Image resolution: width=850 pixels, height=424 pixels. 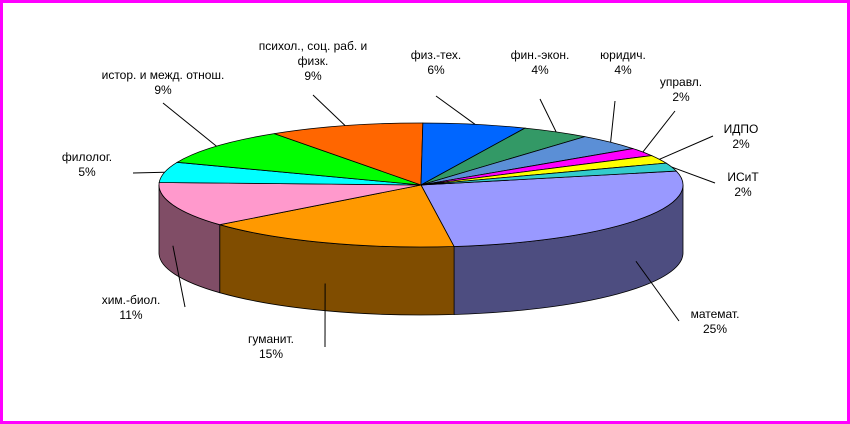 What do you see at coordinates (715, 314) in the screenshot?
I see `category-label: математ.` at bounding box center [715, 314].